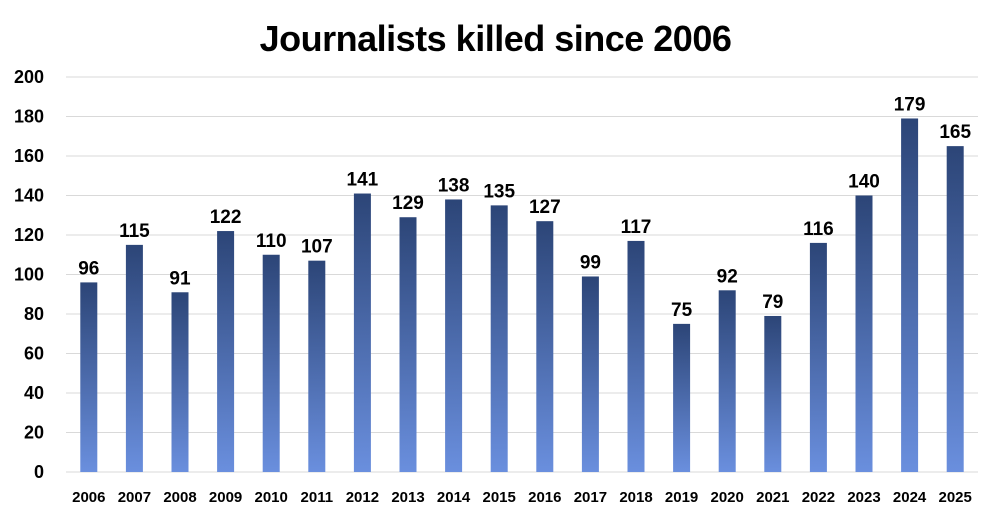  What do you see at coordinates (727, 497) in the screenshot?
I see `x-tick-label-2020: 2020` at bounding box center [727, 497].